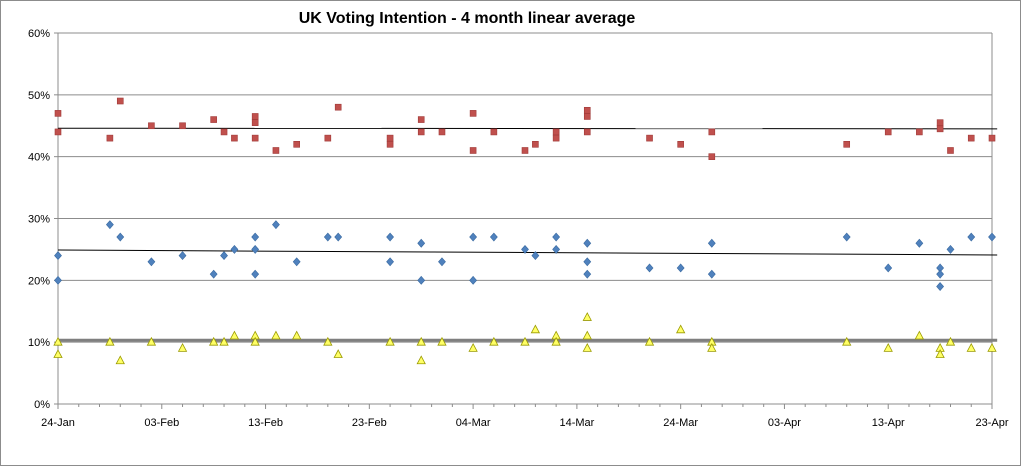  What do you see at coordinates (265, 423) in the screenshot?
I see `x-tick-label: 13-Feb` at bounding box center [265, 423].